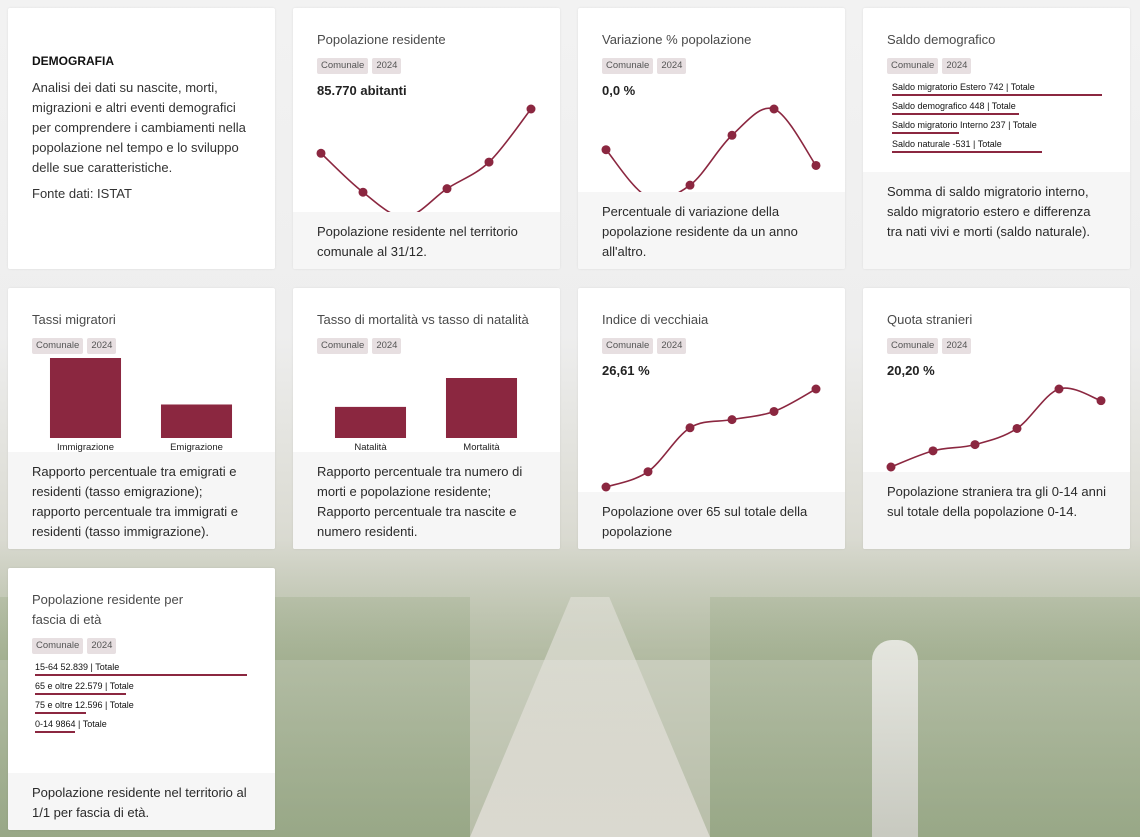 The height and width of the screenshot is (837, 1140). What do you see at coordinates (155, 728) in the screenshot?
I see `bar-list-row: 0-14 9864 | Totale` at bounding box center [155, 728].